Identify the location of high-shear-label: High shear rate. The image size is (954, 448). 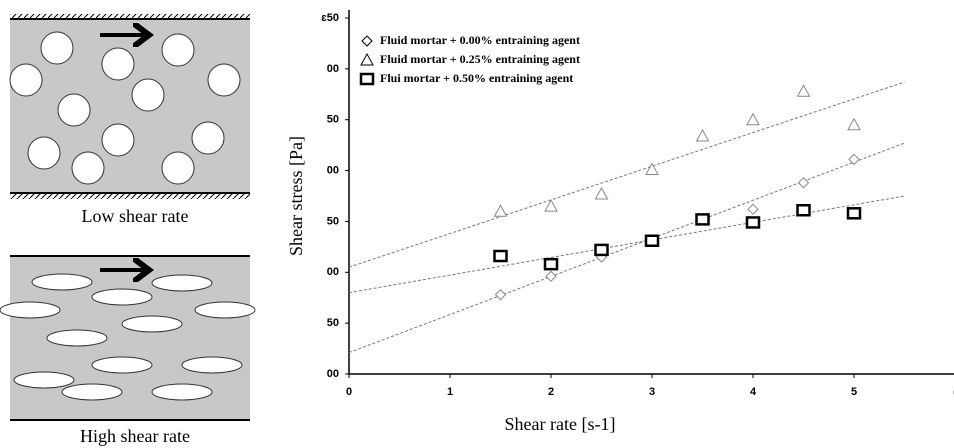
(135, 436).